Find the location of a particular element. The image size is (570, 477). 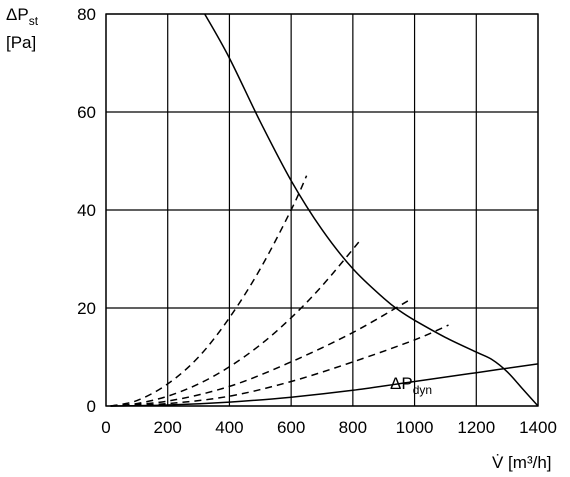

x-tick-label: 1000 is located at coordinates (415, 427).